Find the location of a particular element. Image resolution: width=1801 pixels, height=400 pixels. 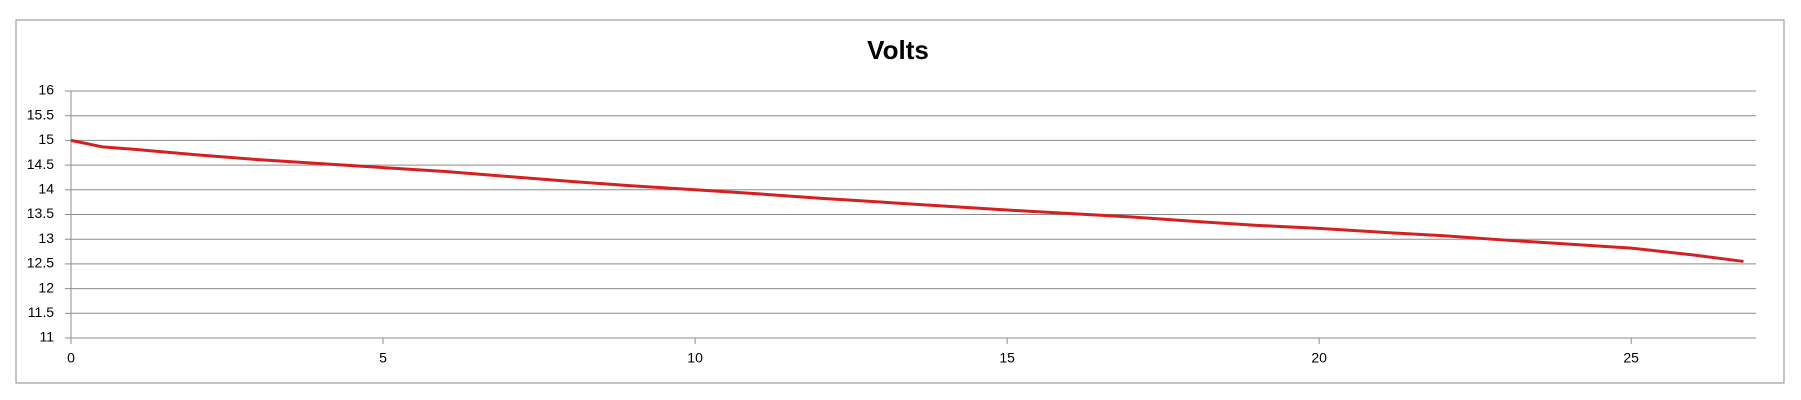

y-tick-label: 13.5 is located at coordinates (40, 213).